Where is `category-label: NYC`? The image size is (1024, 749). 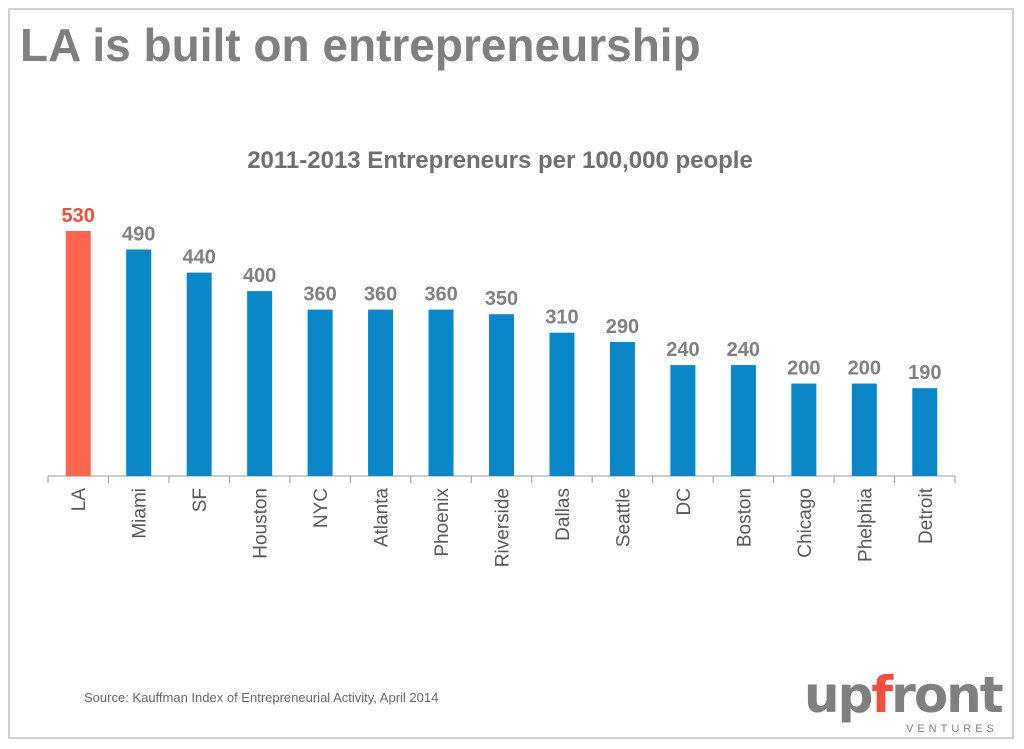 category-label: NYC is located at coordinates (321, 508).